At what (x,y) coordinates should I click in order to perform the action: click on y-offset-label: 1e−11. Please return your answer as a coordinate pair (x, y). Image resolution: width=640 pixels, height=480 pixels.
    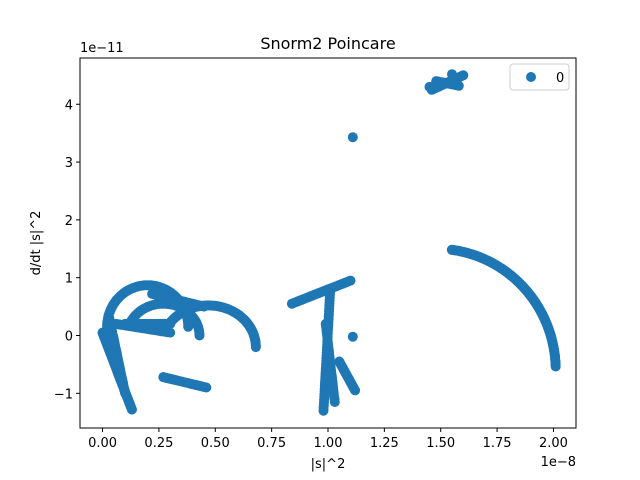
    Looking at the image, I should click on (102, 48).